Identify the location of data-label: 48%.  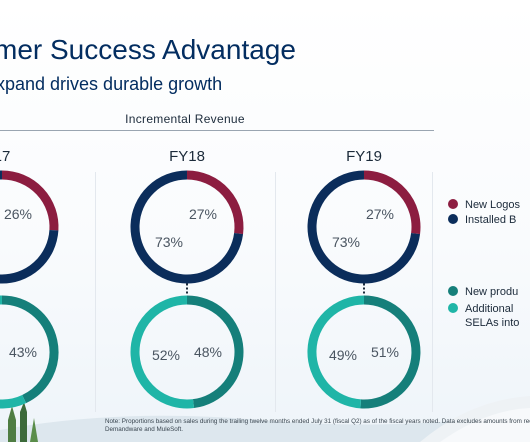
(208, 352).